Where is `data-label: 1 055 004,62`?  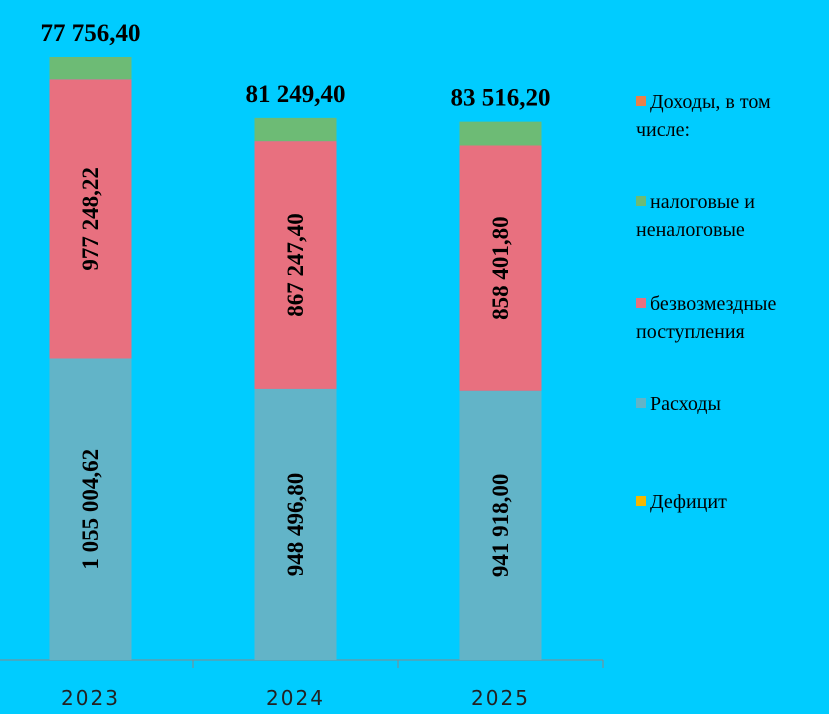 data-label: 1 055 004,62 is located at coordinates (90, 509).